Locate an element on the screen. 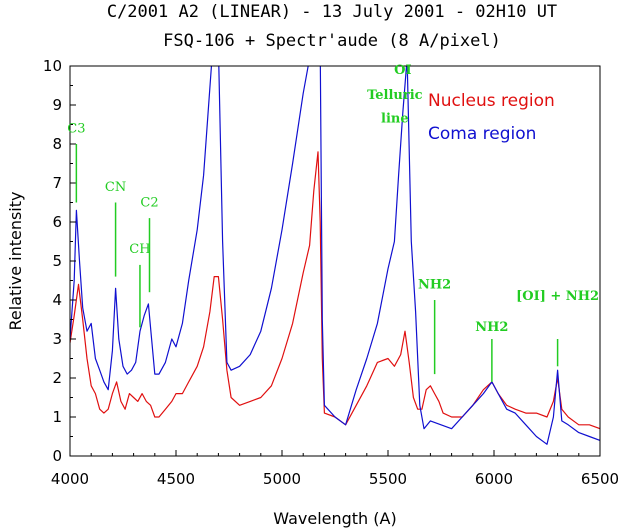 Image resolution: width=622 pixels, height=532 pixels. y-tick-label: 4 is located at coordinates (57, 300).